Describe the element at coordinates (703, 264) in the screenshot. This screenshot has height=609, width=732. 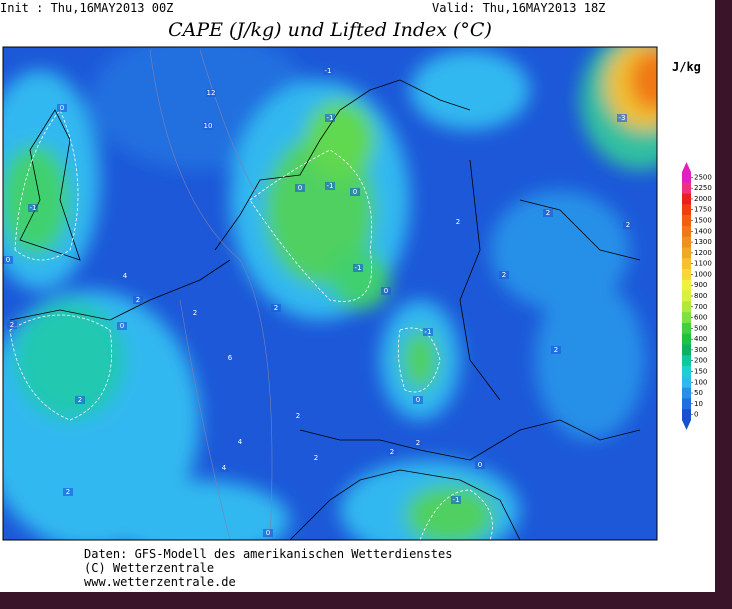
I see `colorbar-label: 1100` at that location.